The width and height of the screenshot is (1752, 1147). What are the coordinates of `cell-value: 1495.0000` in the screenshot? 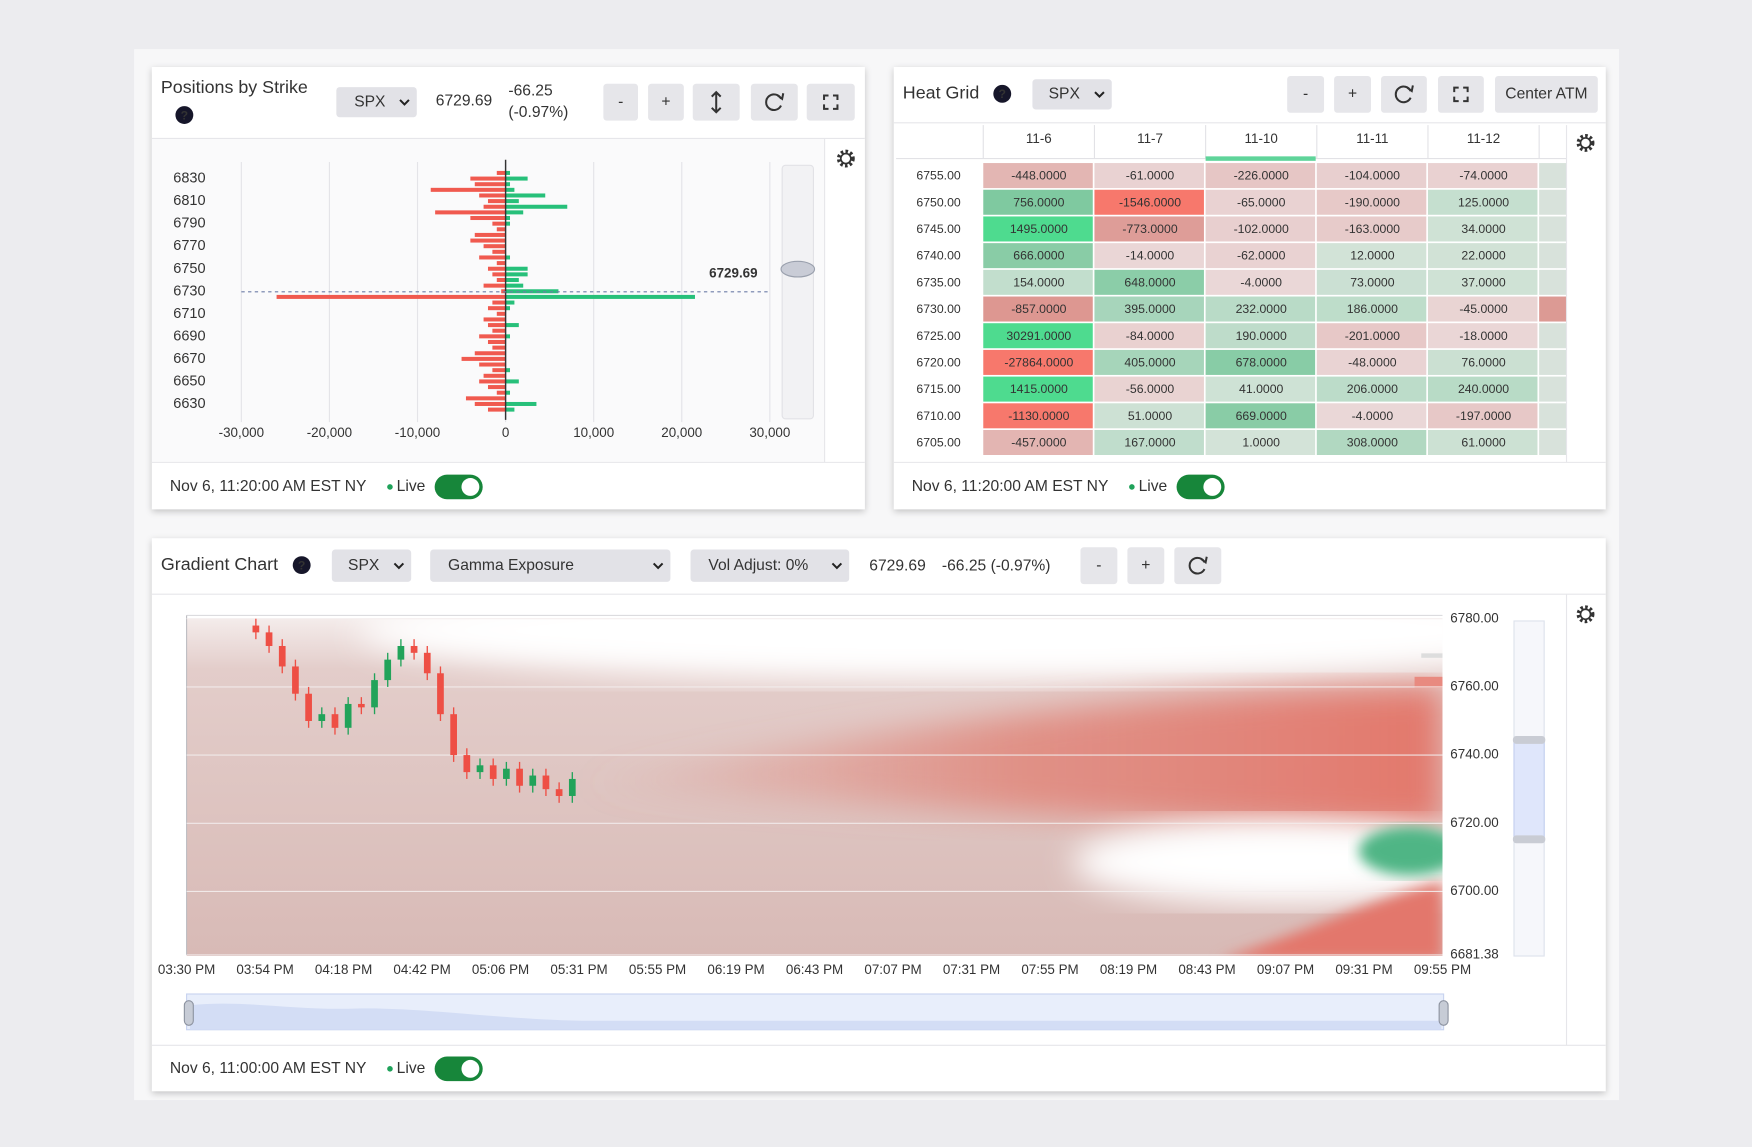 It's located at (1039, 229).